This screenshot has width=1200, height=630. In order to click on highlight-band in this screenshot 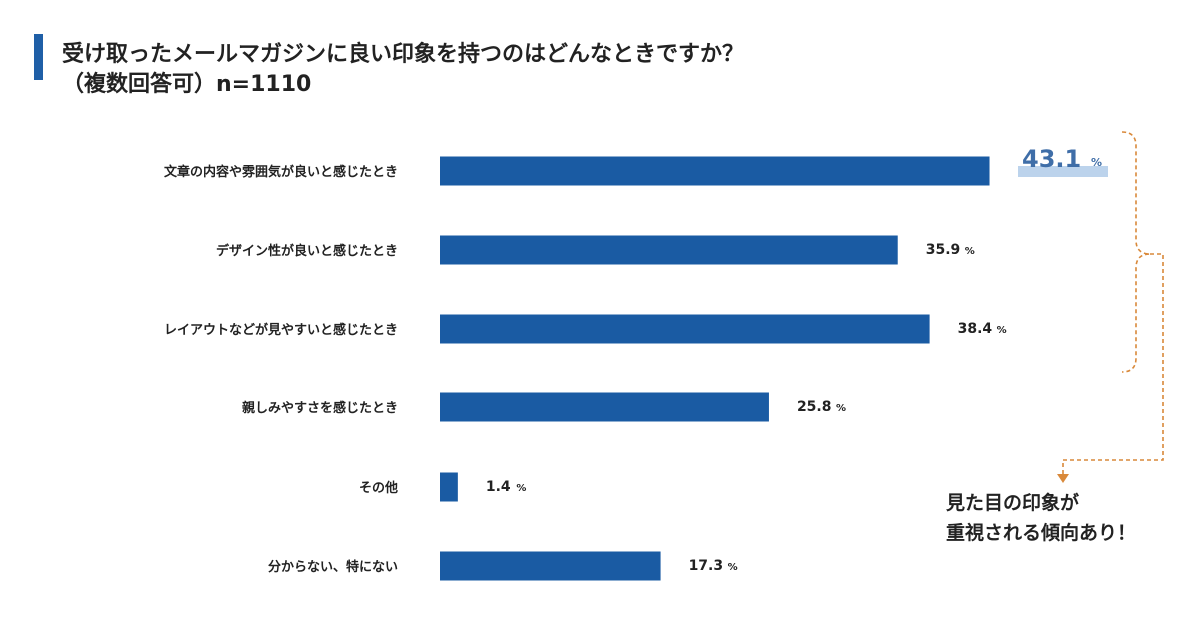, I will do `click(1063, 171)`.